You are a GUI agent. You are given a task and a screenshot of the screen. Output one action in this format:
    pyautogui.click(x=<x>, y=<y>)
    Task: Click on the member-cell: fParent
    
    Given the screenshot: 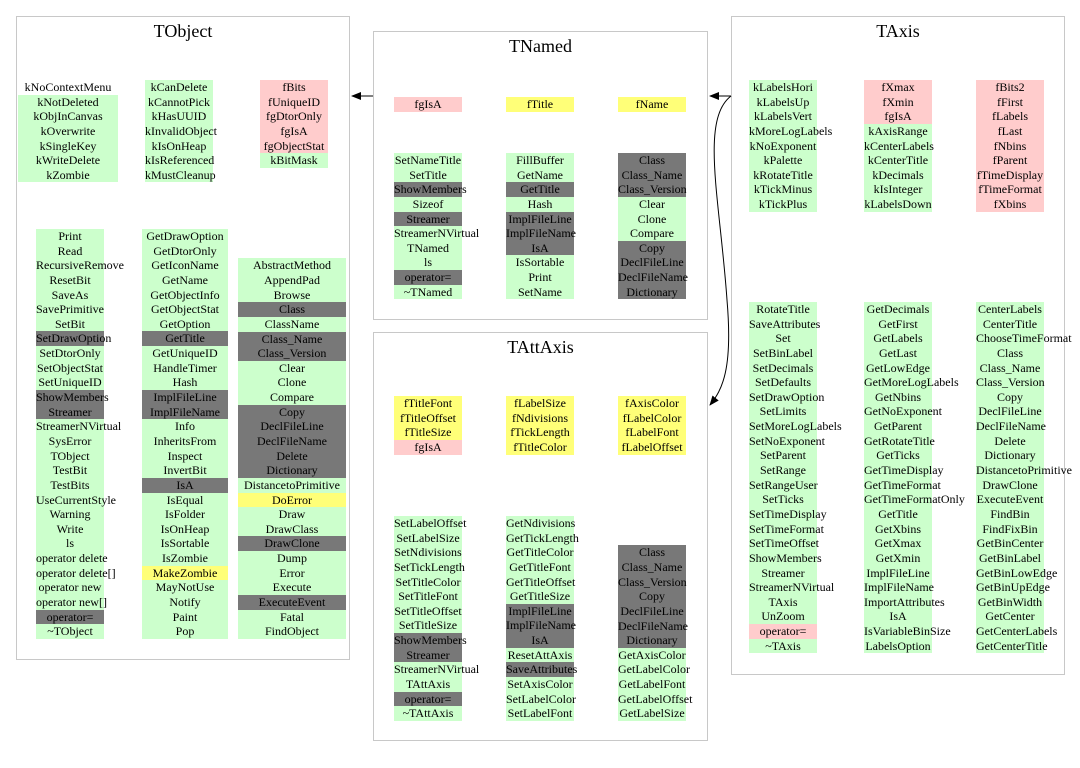 What is the action you would take?
    pyautogui.click(x=1010, y=160)
    